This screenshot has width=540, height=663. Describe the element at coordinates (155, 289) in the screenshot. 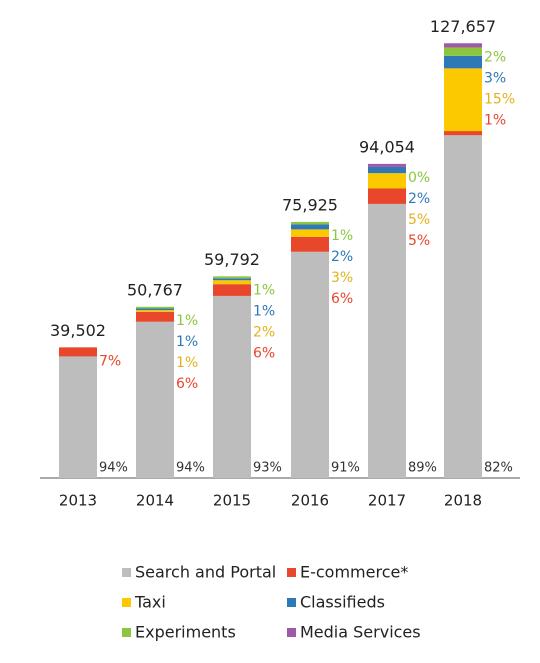

I see `total-label: 50,767` at that location.